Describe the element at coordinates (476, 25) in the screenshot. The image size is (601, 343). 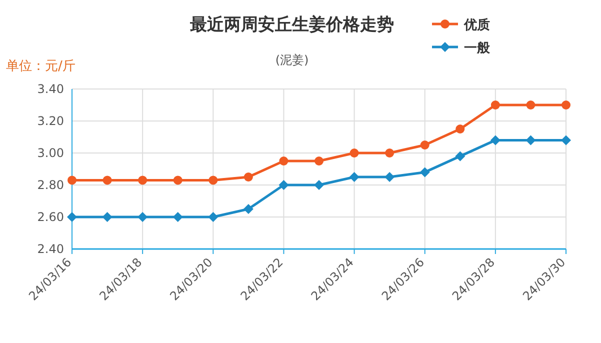
I see `legend-label: 优质` at that location.